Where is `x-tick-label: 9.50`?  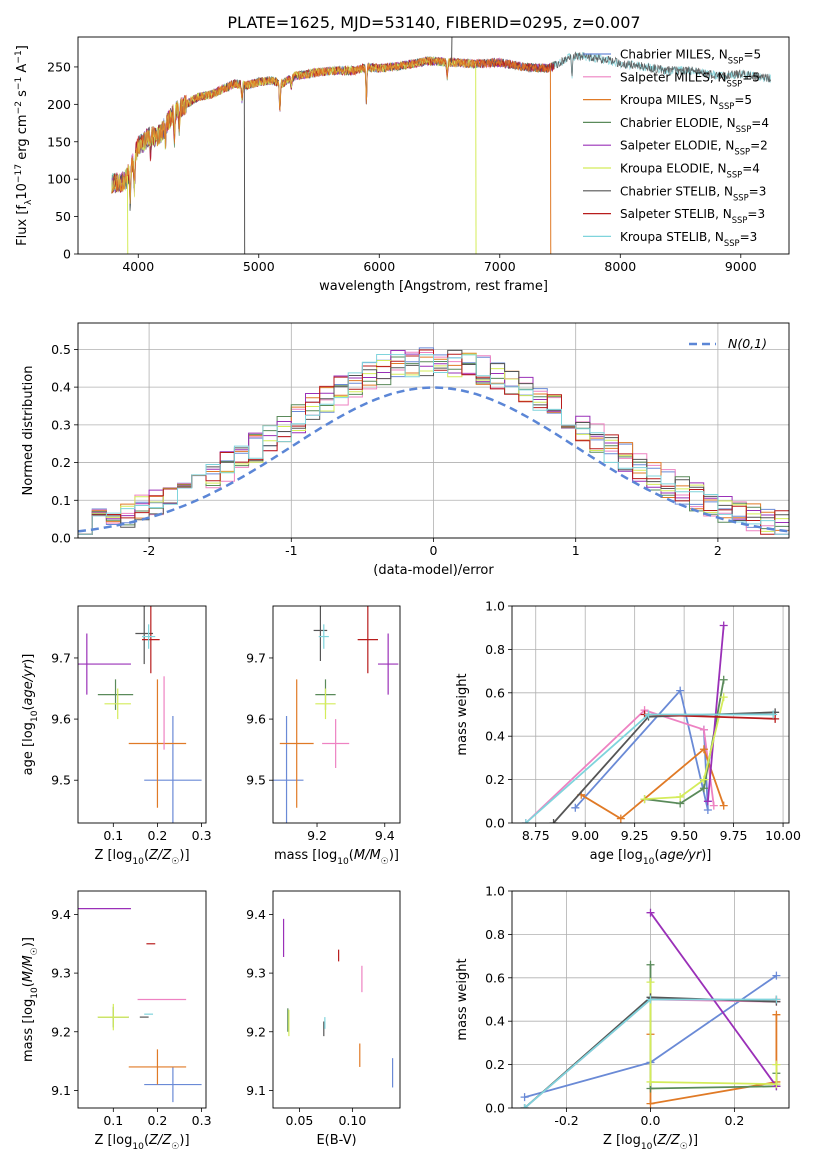
x-tick-label: 9.50 is located at coordinates (684, 835).